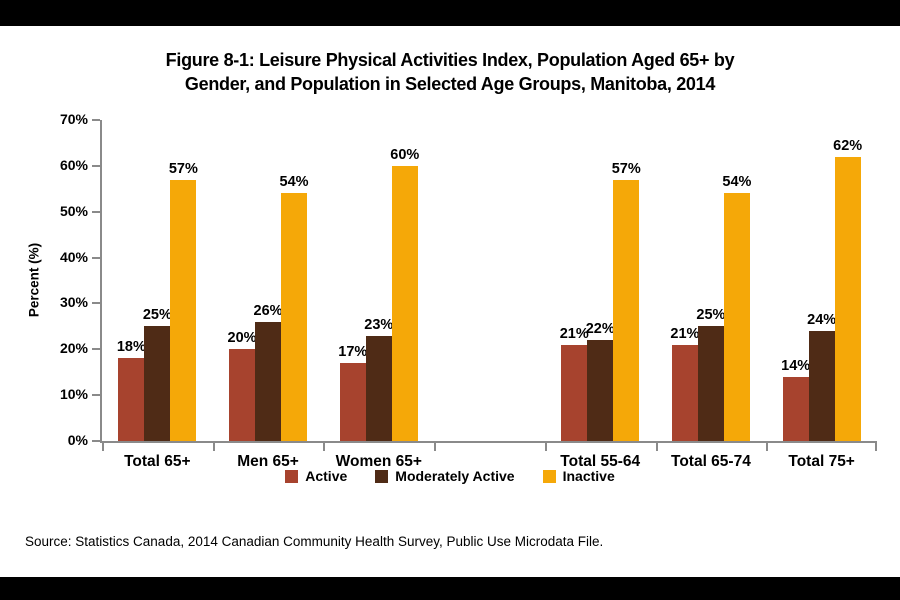 The height and width of the screenshot is (600, 900). I want to click on bar-value-label: 60%, so click(405, 154).